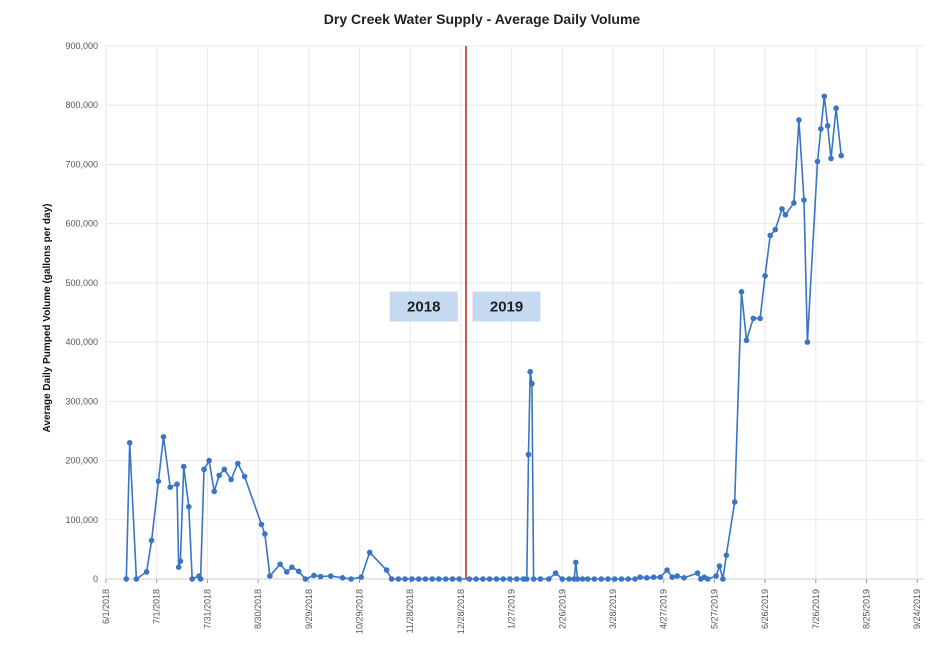  I want to click on x-tick-label: 8/30/2018, so click(258, 609).